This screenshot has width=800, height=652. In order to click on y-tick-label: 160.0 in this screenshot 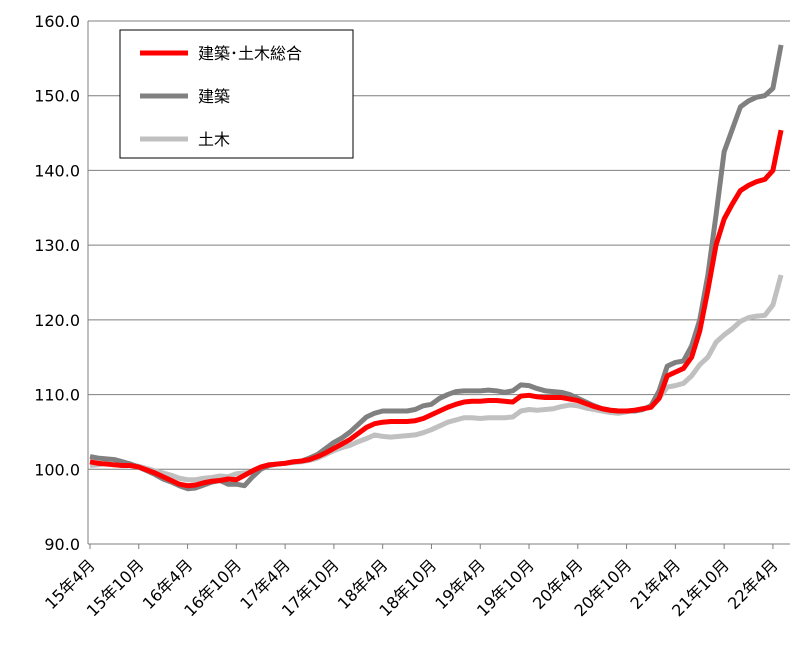, I will do `click(57, 21)`.